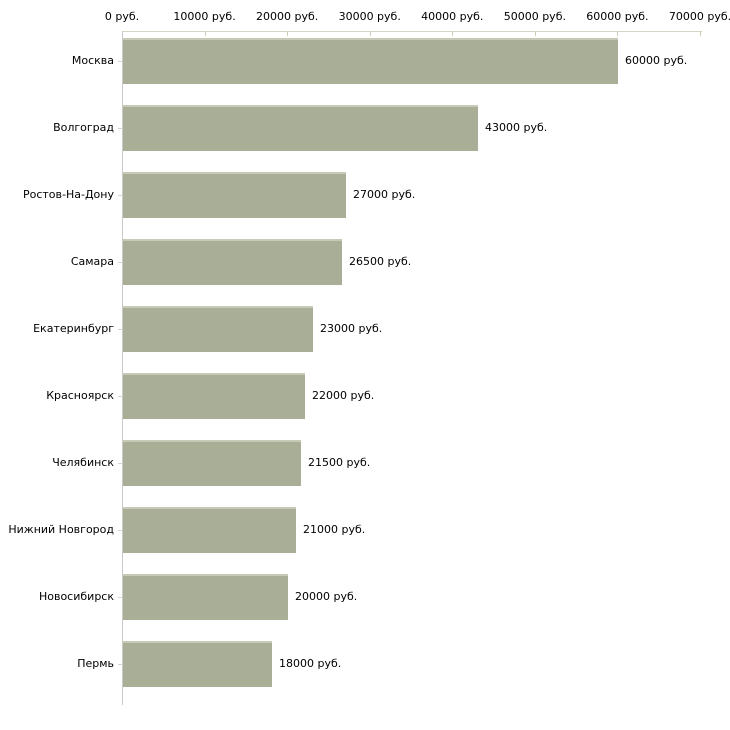  Describe the element at coordinates (380, 261) in the screenshot. I see `value-label: 26500 руб.` at that location.